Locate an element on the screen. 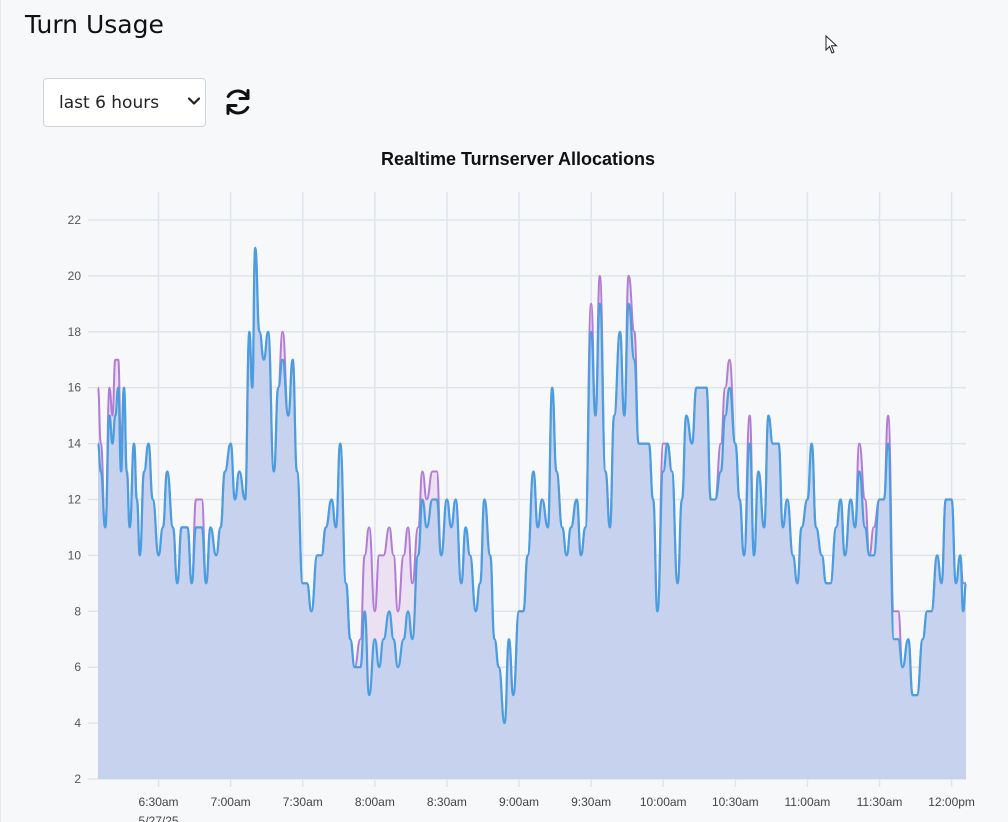 The height and width of the screenshot is (822, 1008). x-tick-label: 10:00am is located at coordinates (663, 802).